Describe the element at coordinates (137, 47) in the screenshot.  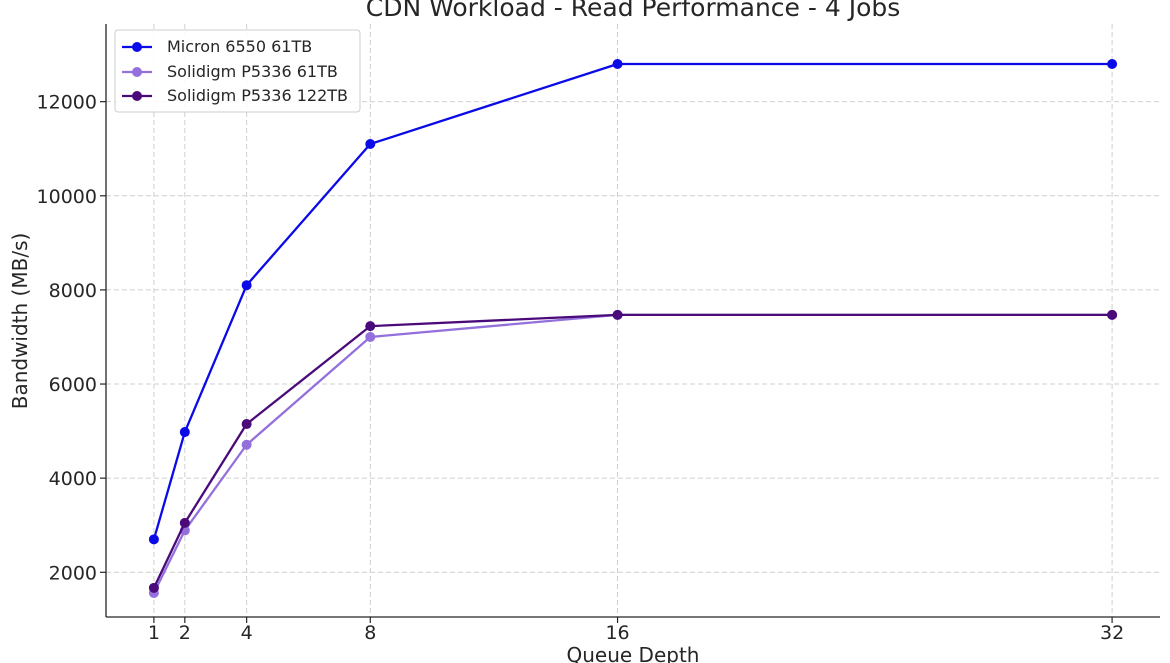
I see `legend-marker-micron` at that location.